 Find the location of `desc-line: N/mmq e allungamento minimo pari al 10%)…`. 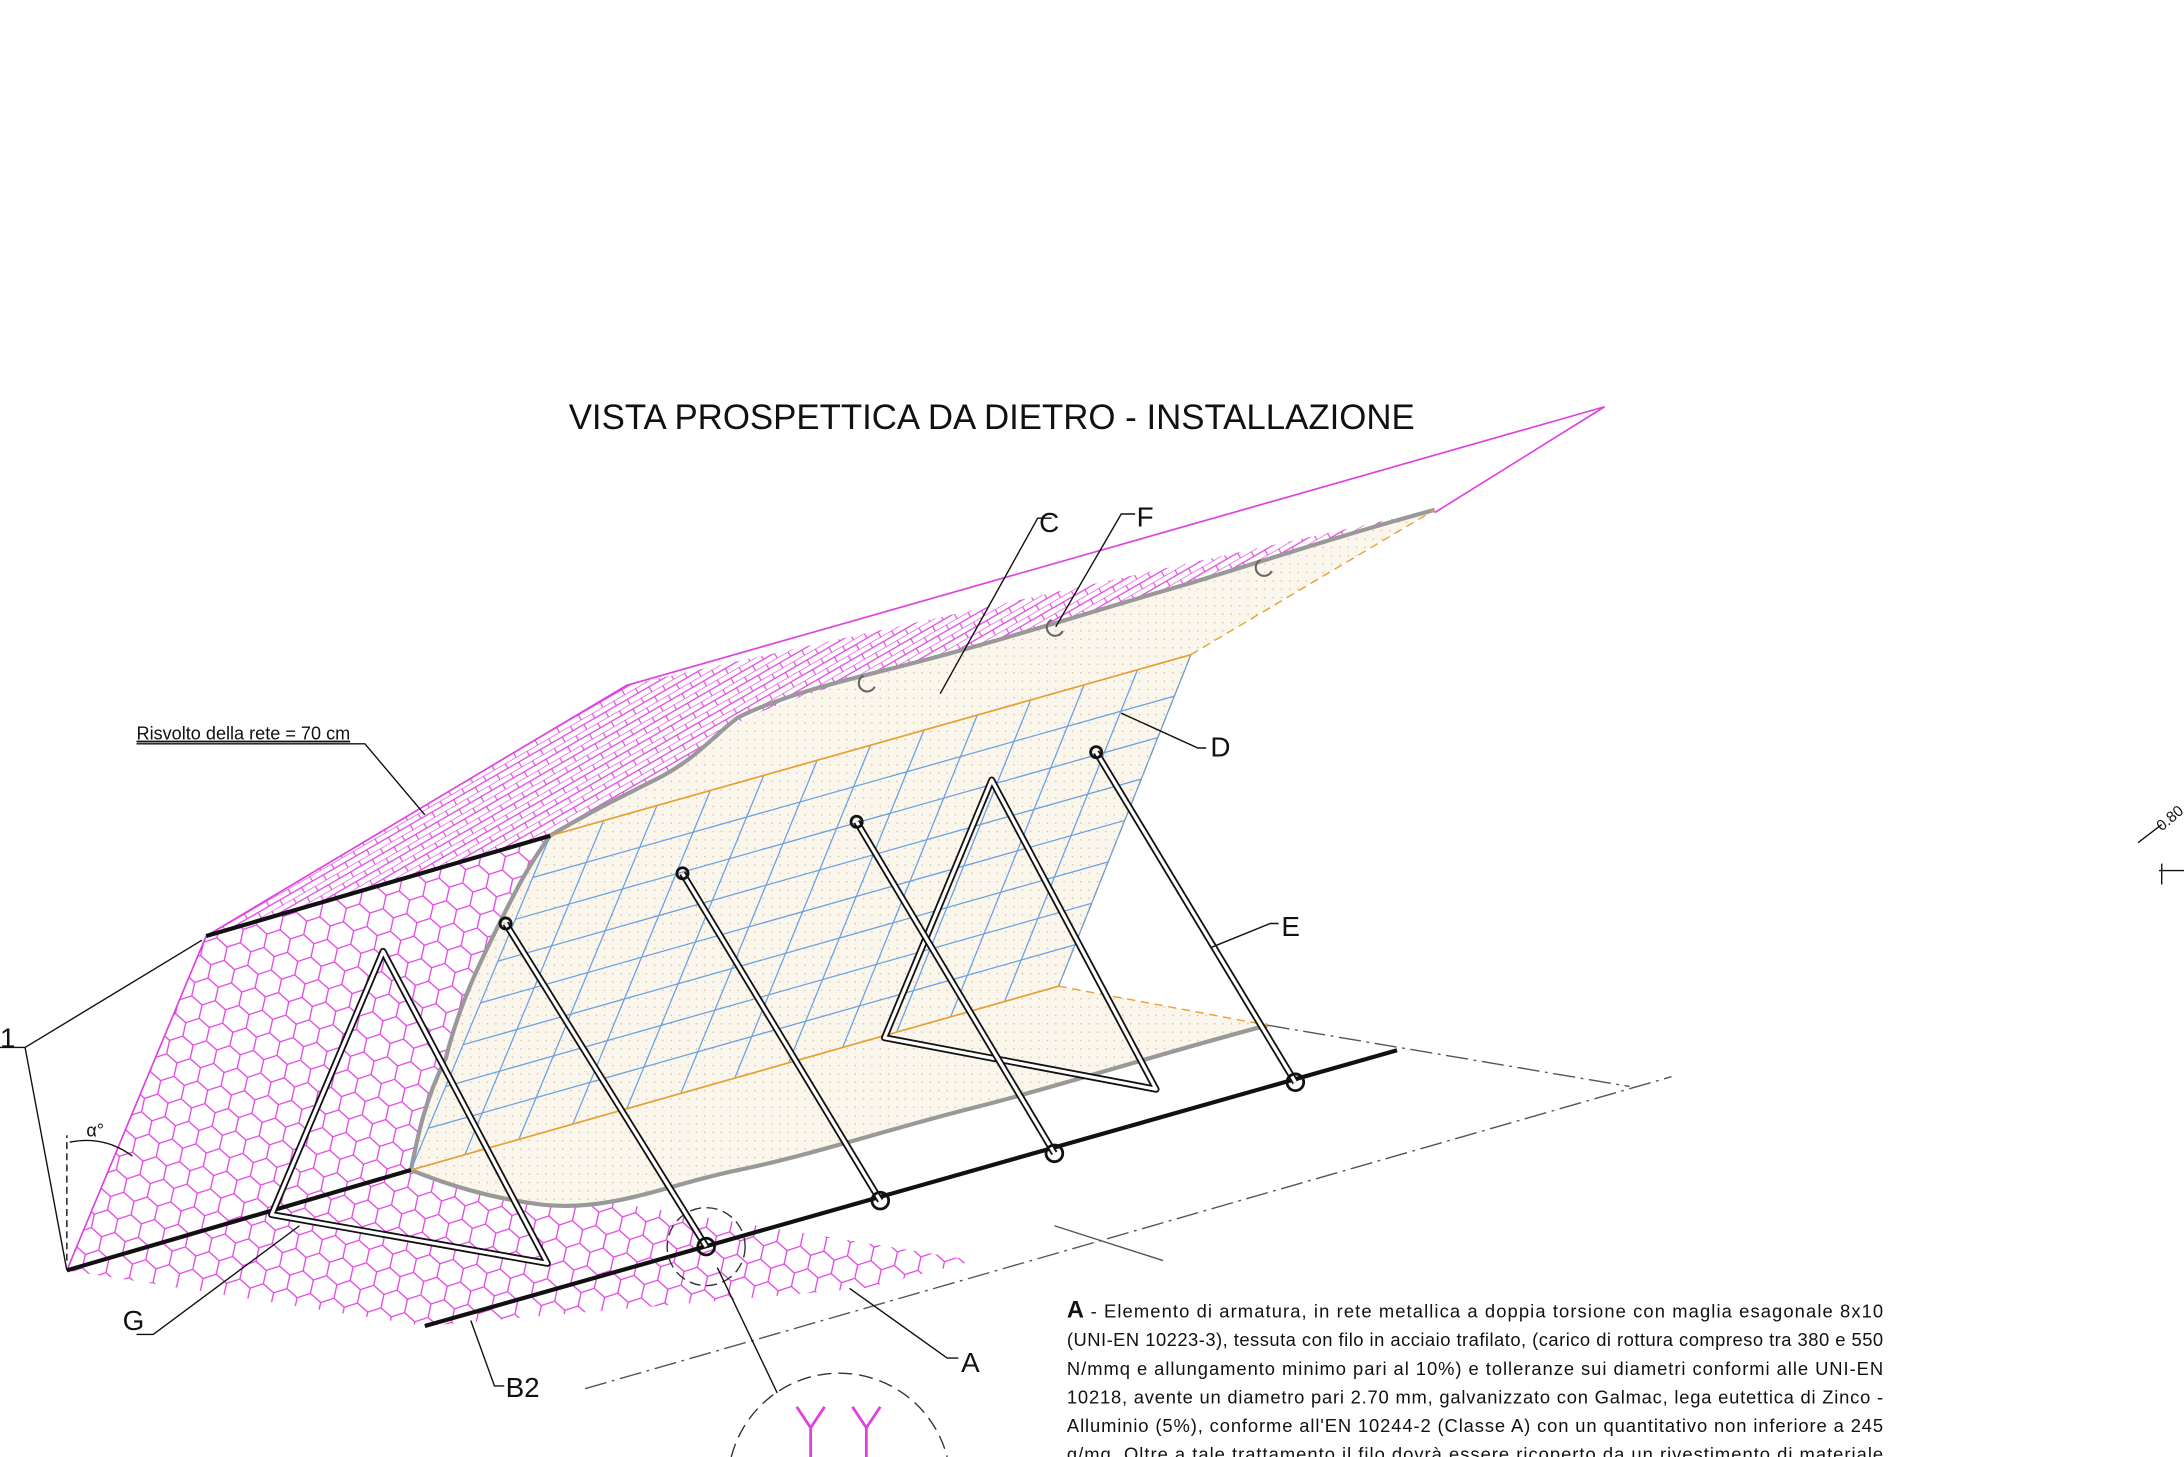

desc-line: N/mmq e allungamento minimo pari al 10%)… is located at coordinates (1475, 1368).